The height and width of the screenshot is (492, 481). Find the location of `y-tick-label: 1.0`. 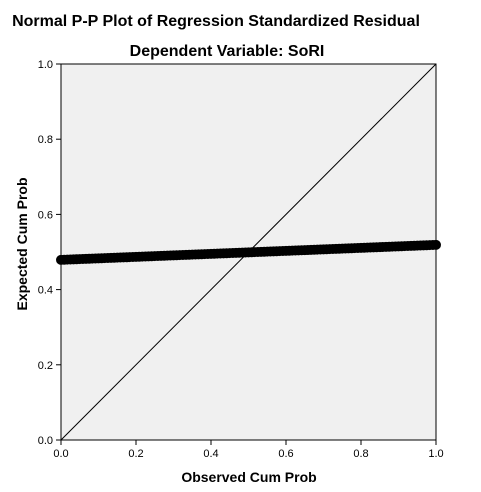

y-tick-label: 1.0 is located at coordinates (45, 65).